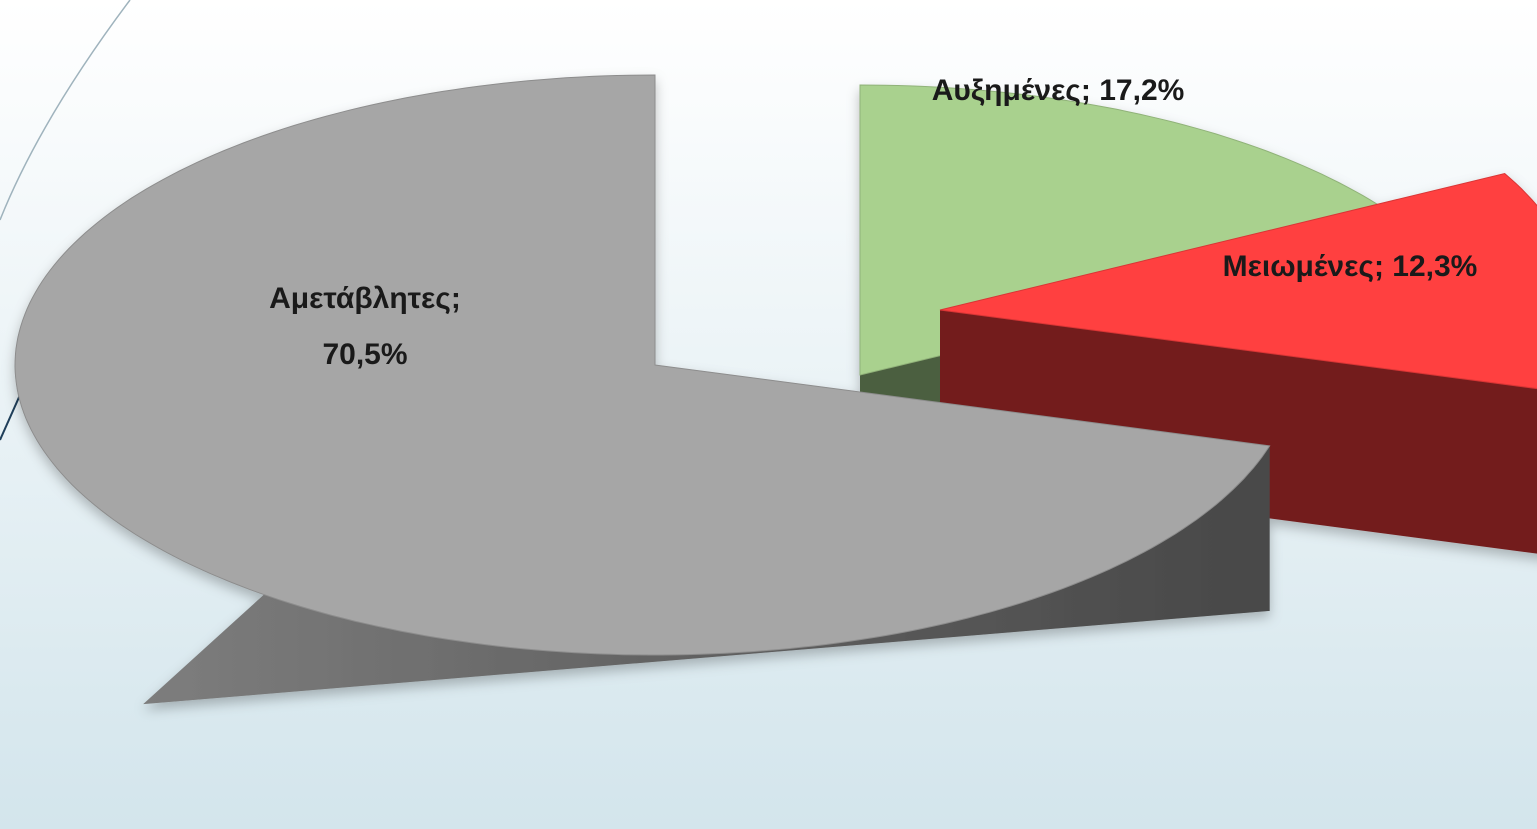 This screenshot has height=829, width=1537. I want to click on data-label-line: 70,5%, so click(364, 354).